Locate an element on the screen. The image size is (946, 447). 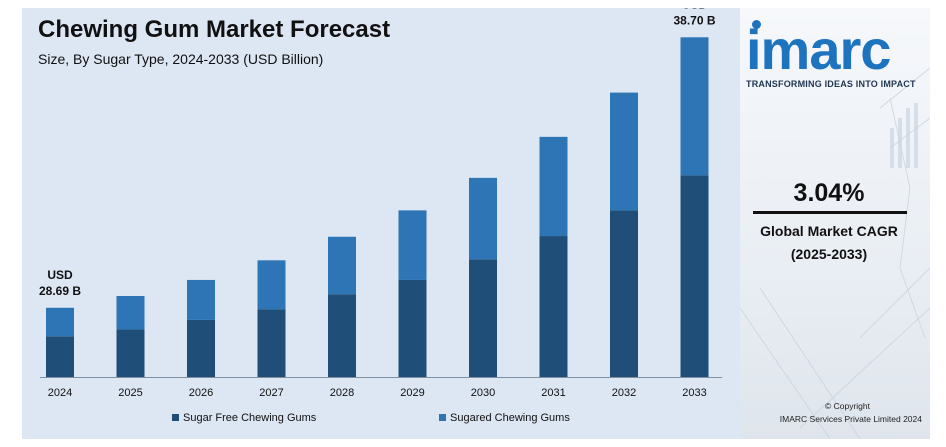
x-tick-label: 2028 is located at coordinates (342, 393).